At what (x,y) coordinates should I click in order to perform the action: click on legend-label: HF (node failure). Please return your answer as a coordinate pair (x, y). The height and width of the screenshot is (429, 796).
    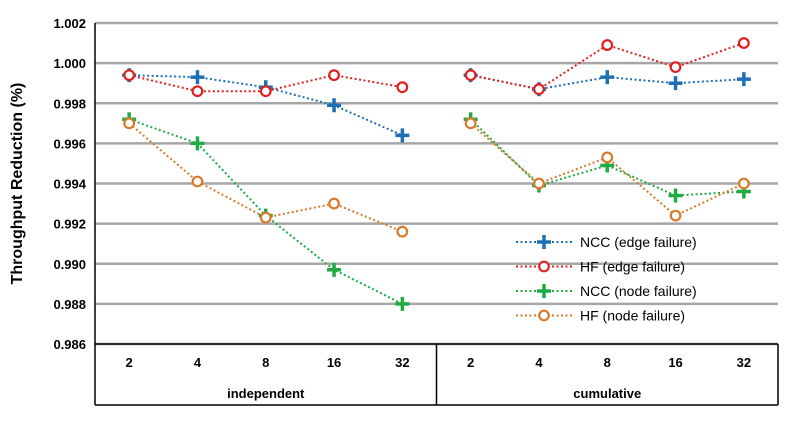
    Looking at the image, I should click on (632, 316).